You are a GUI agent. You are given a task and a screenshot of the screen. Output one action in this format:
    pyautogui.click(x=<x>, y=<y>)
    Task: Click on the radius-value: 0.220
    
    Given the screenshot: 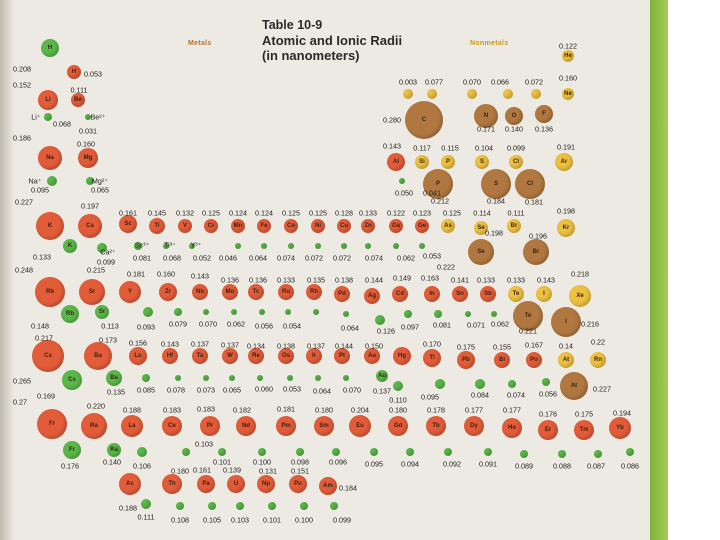 What is the action you would take?
    pyautogui.click(x=96, y=406)
    